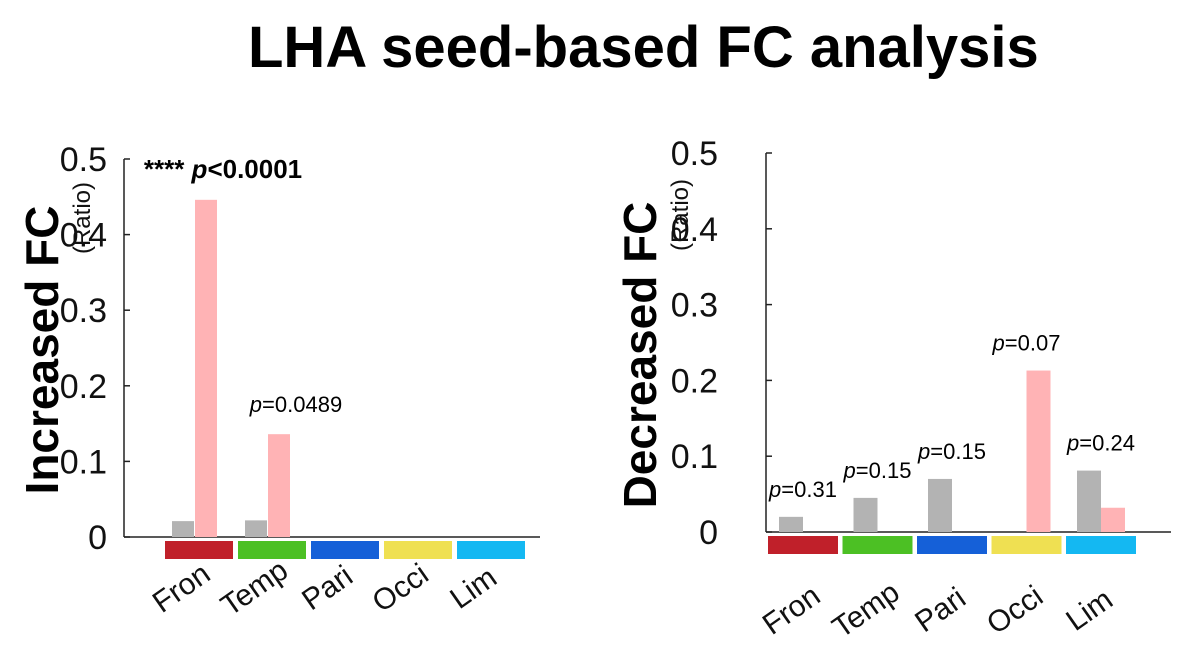 The image size is (1182, 658). I want to click on left-p-value-annotation: p=0.0489, so click(295, 404).